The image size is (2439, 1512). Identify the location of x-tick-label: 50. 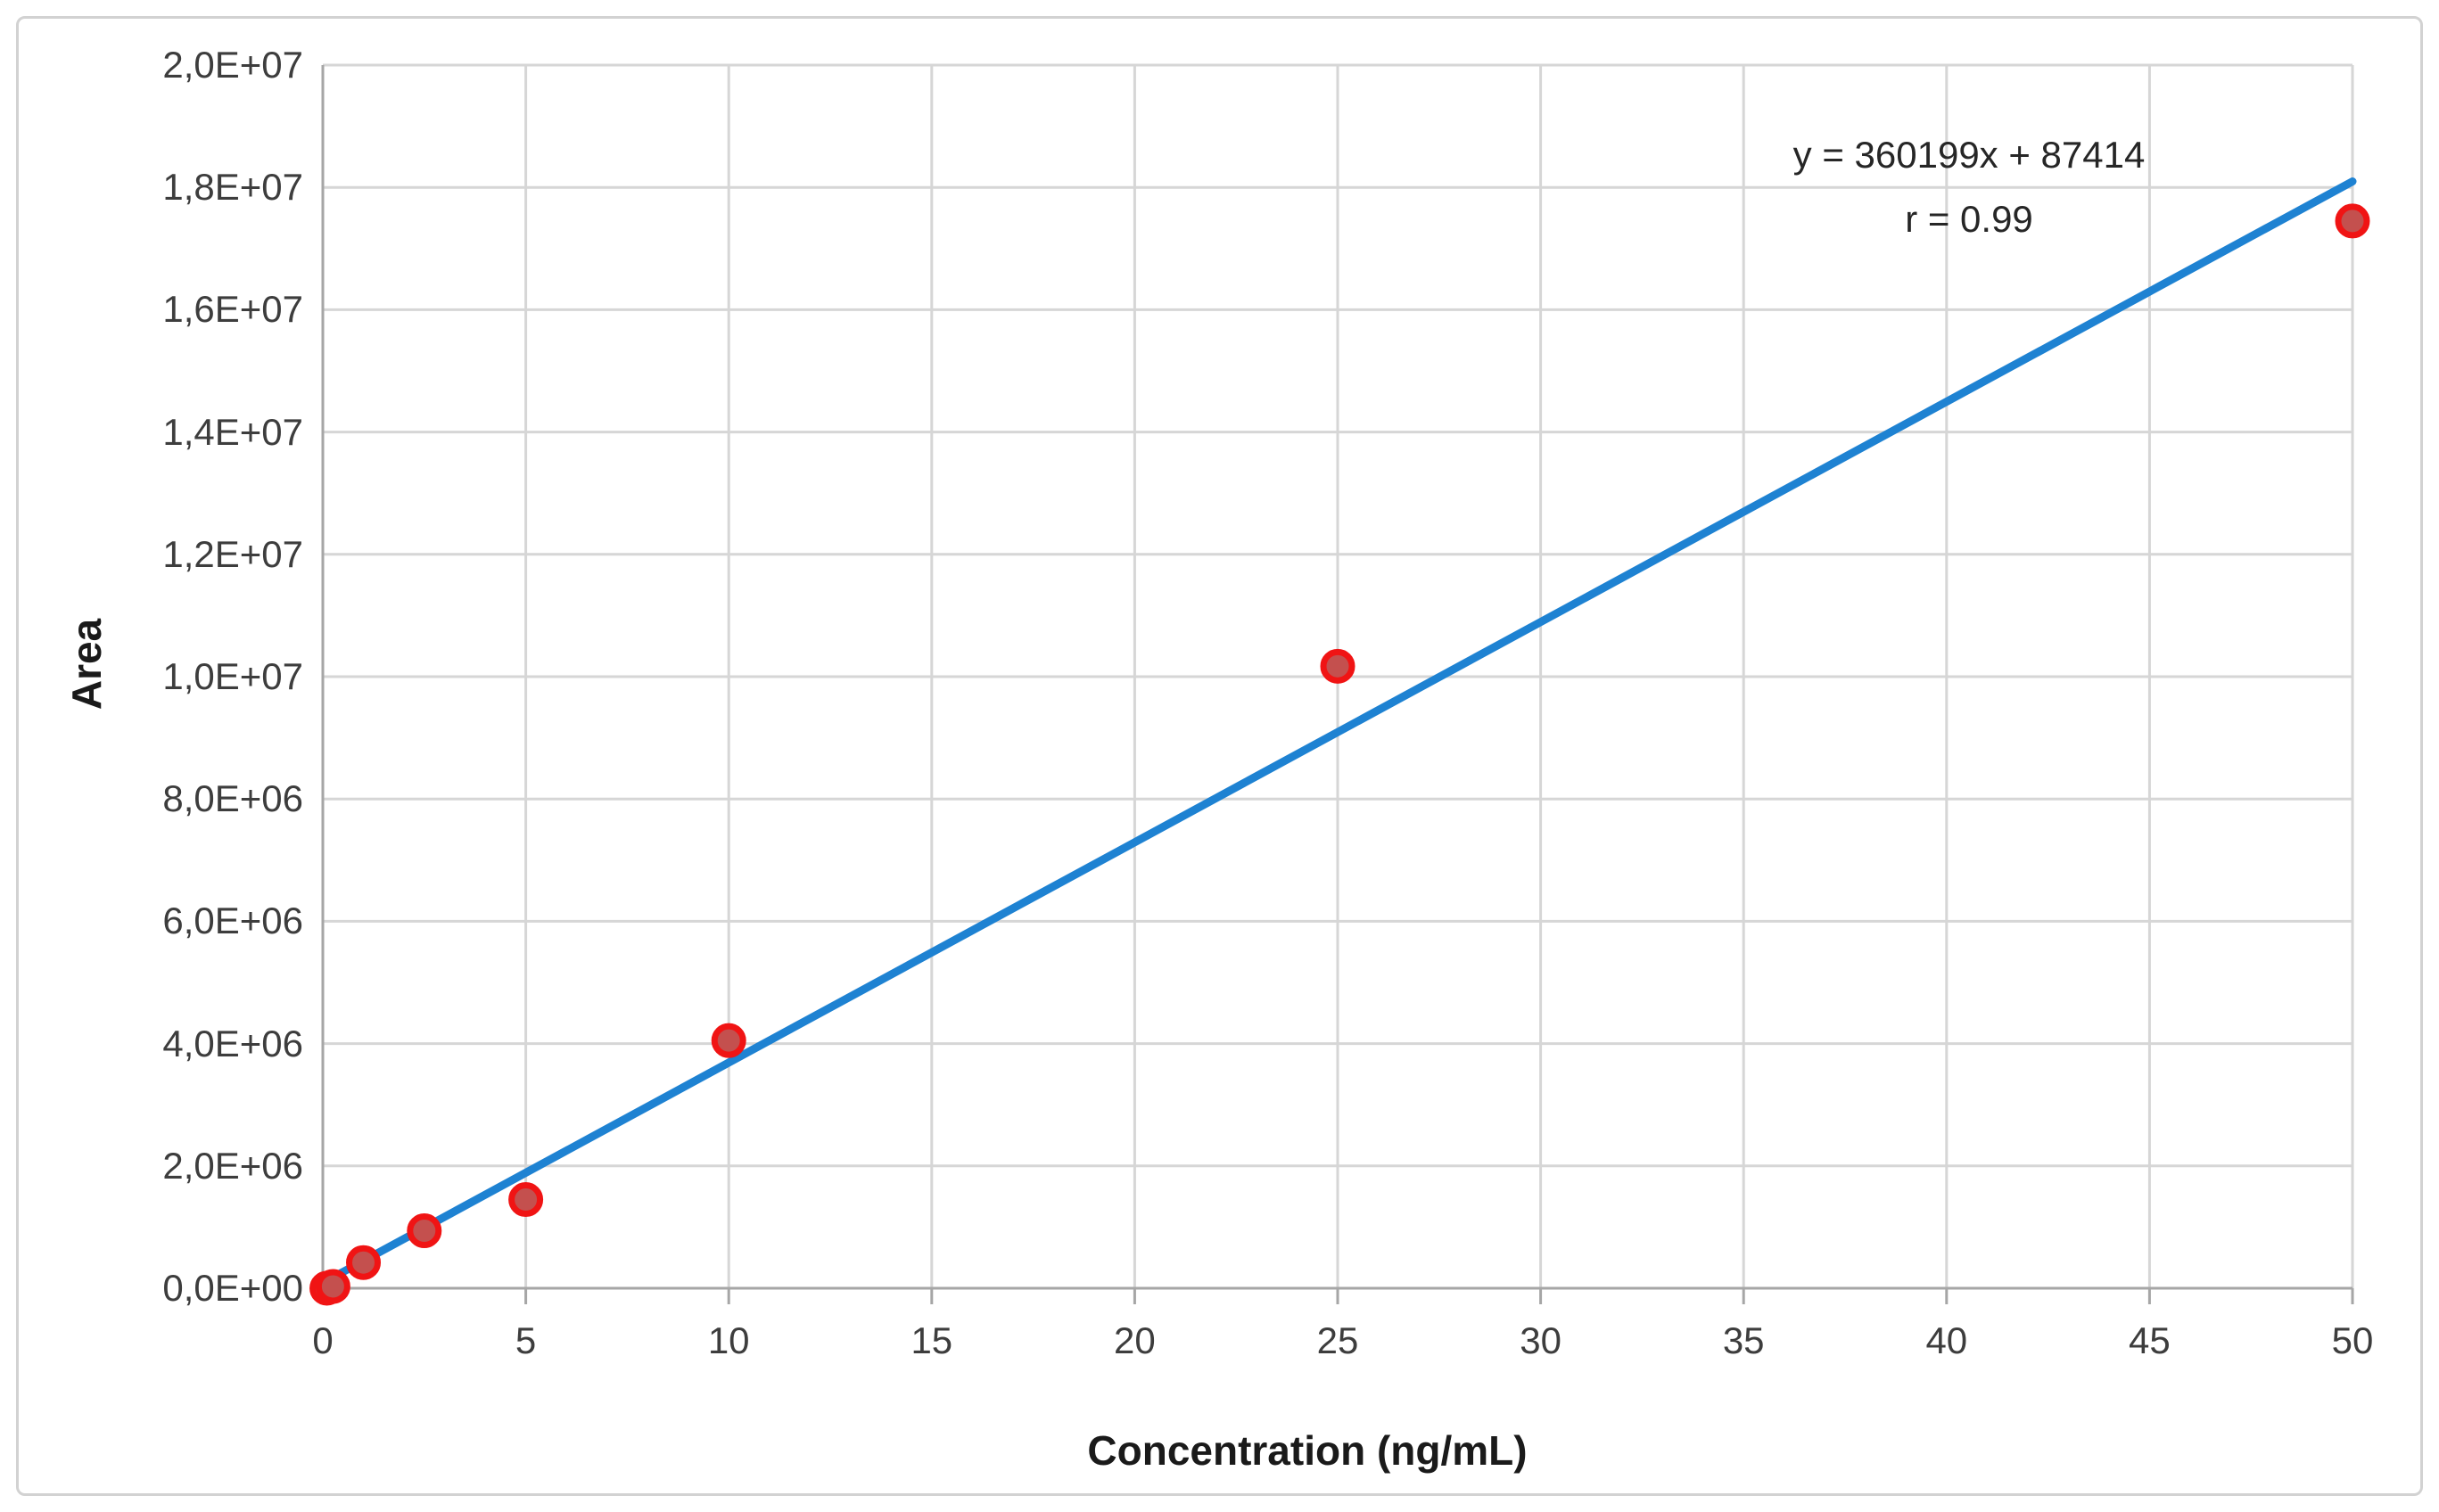
(2352, 1340).